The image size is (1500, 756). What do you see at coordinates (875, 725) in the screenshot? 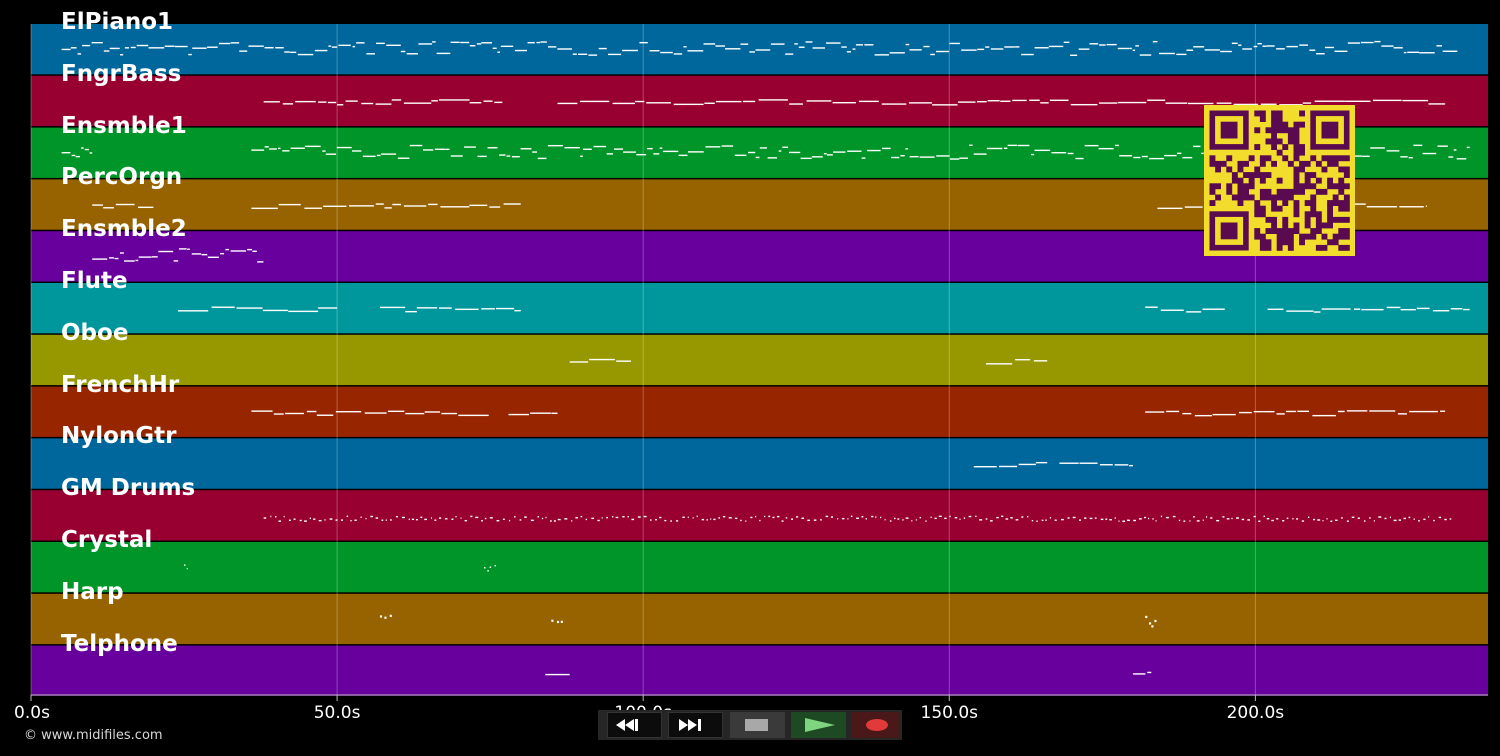
I see `record-button` at bounding box center [875, 725].